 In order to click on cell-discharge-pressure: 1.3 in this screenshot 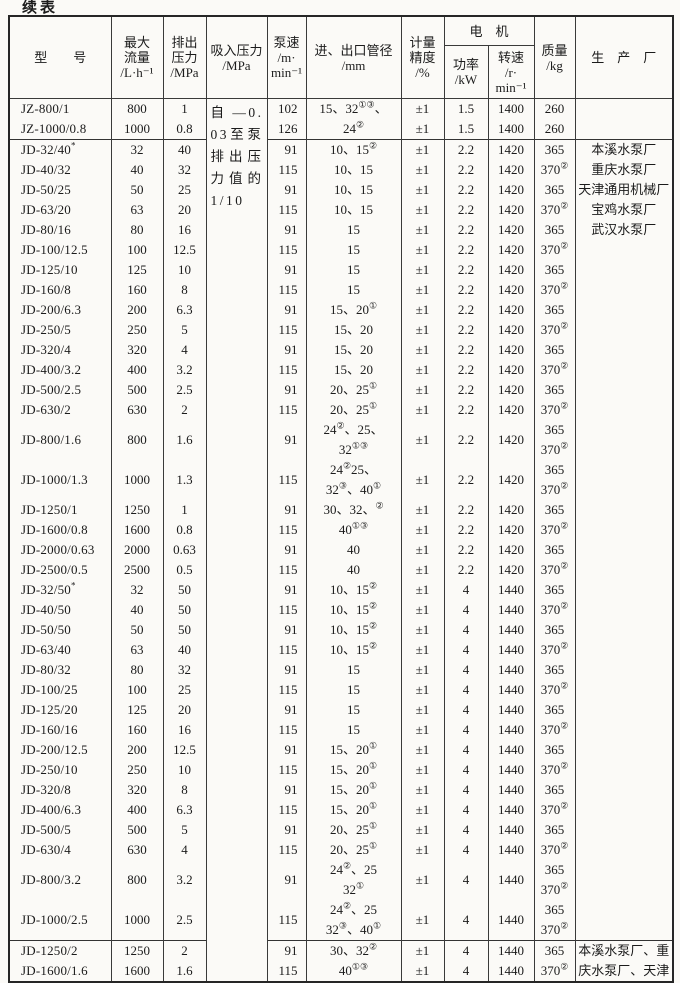, I will do `click(184, 480)`.